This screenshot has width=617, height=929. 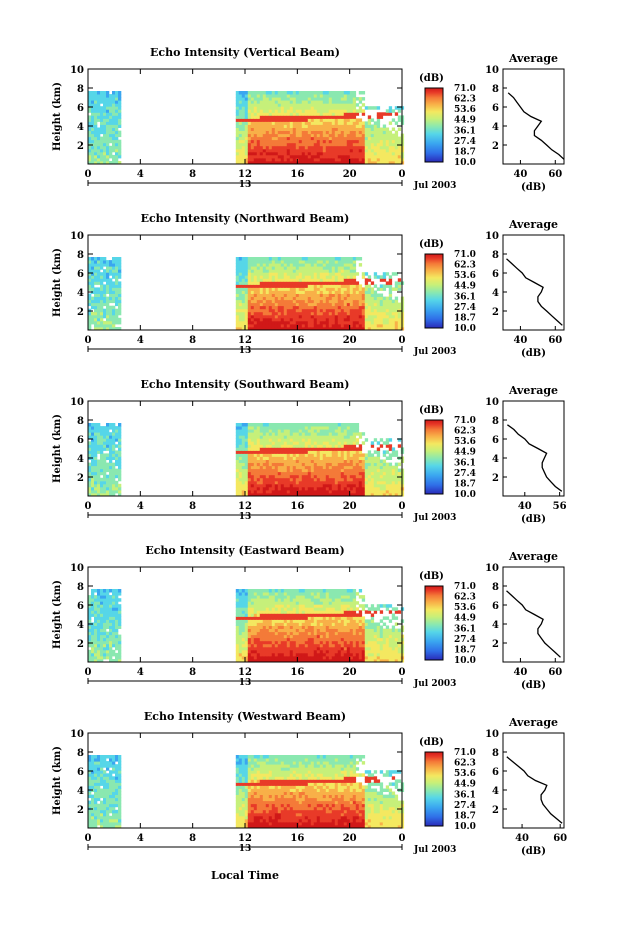 What do you see at coordinates (402, 506) in the screenshot?
I see `x-tick-label: 0` at bounding box center [402, 506].